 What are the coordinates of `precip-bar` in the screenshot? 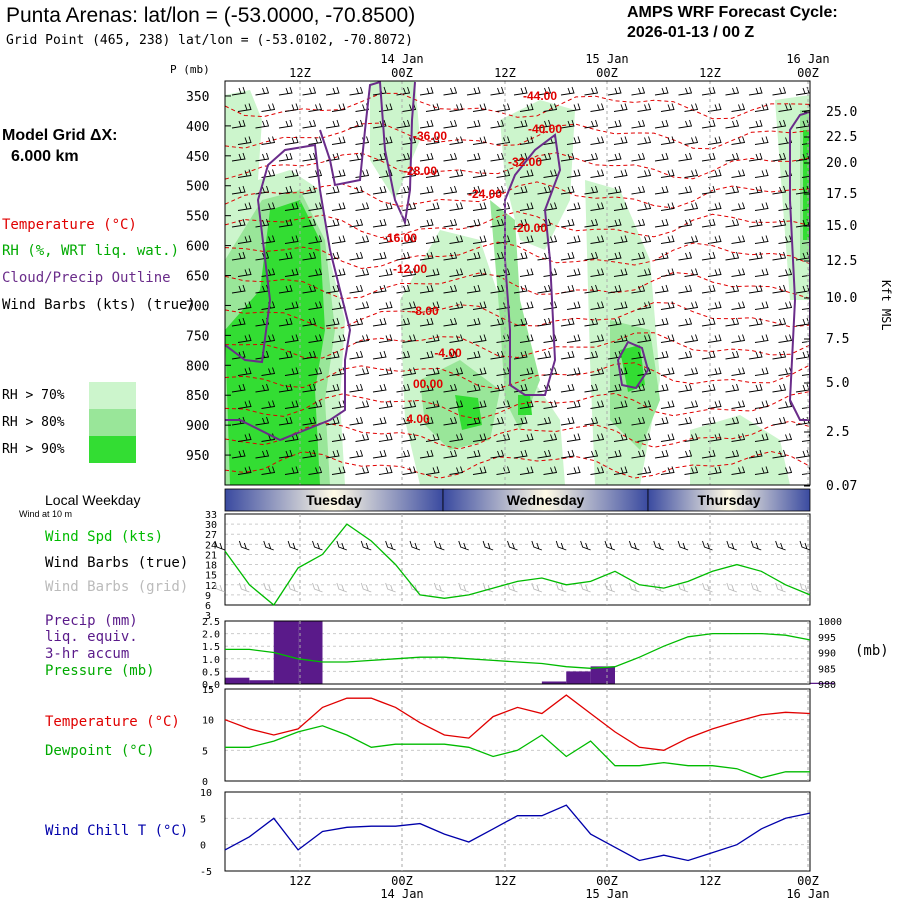 It's located at (310, 652).